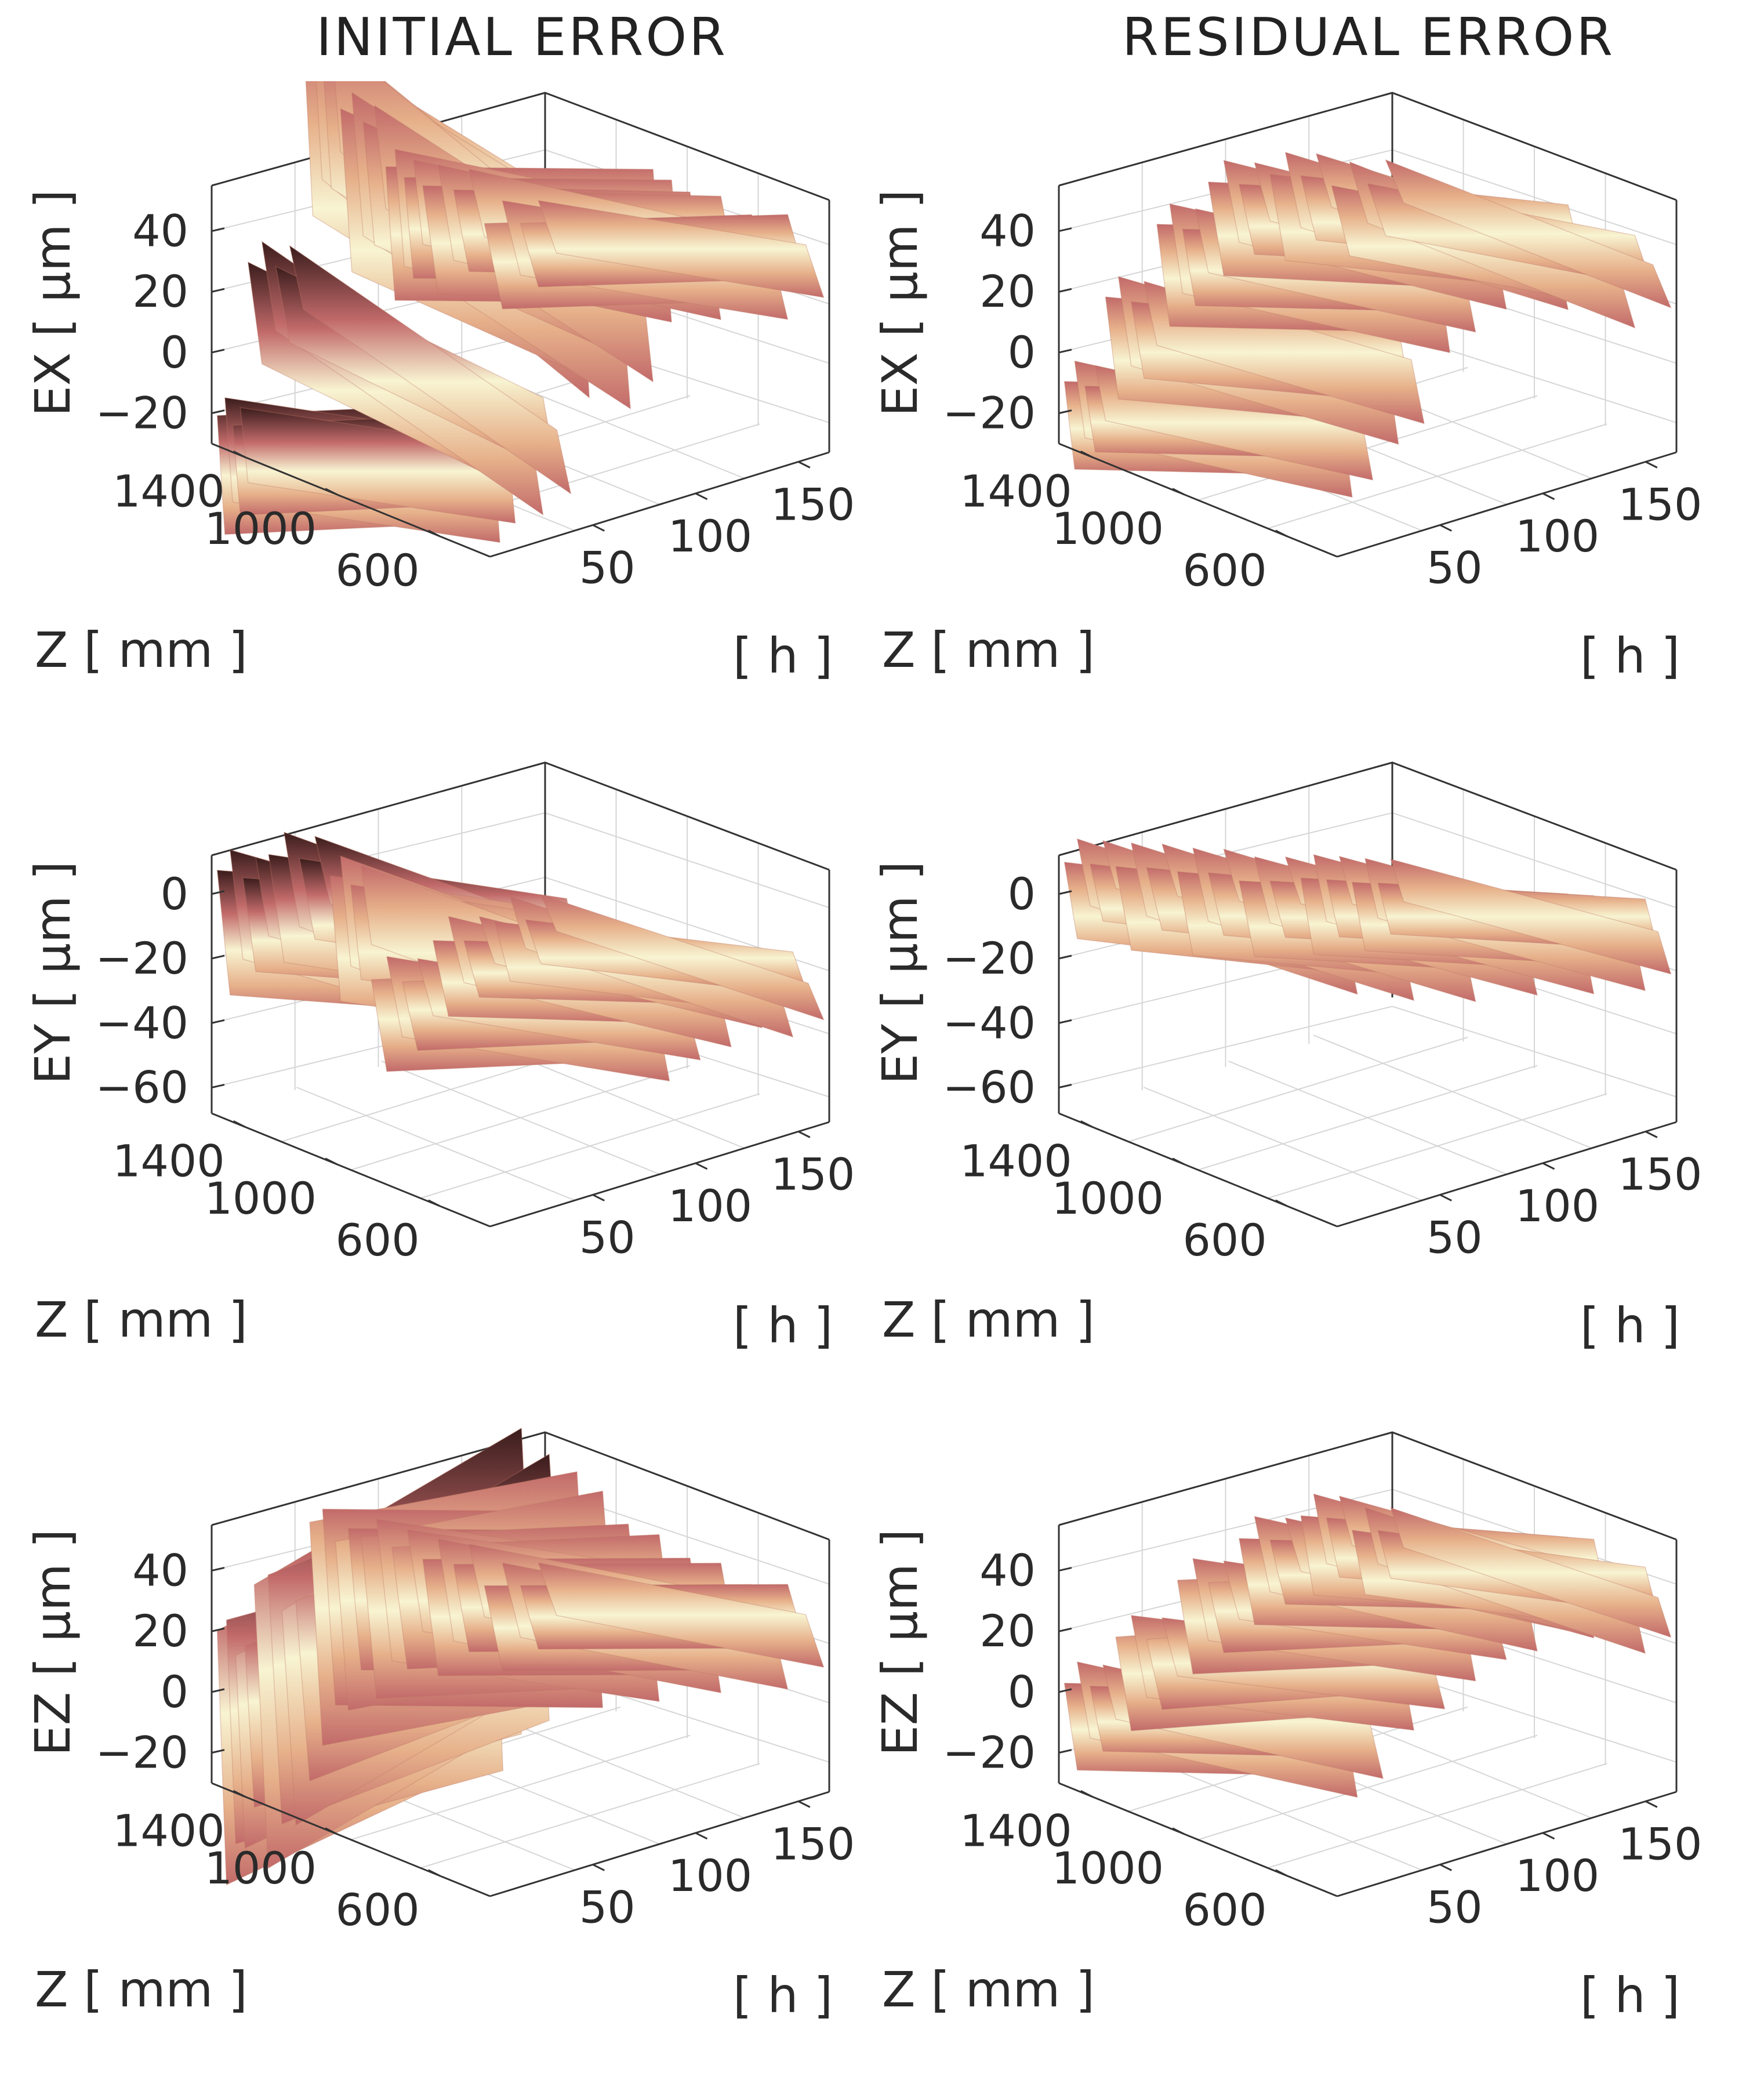 The image size is (1764, 2098). Describe the element at coordinates (522, 37) in the screenshot. I see `initial-error-title: INITIAL ERROR` at that location.